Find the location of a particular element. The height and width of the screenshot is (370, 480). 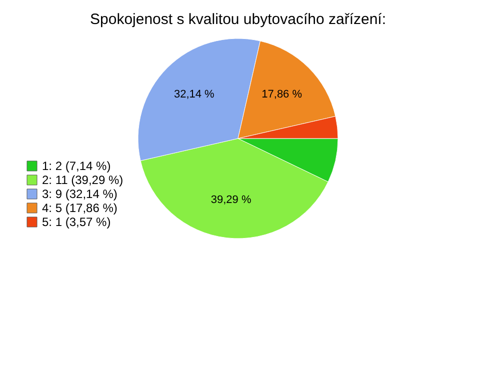

legend-label: 5: 1 (3,57 %) is located at coordinates (76, 222).